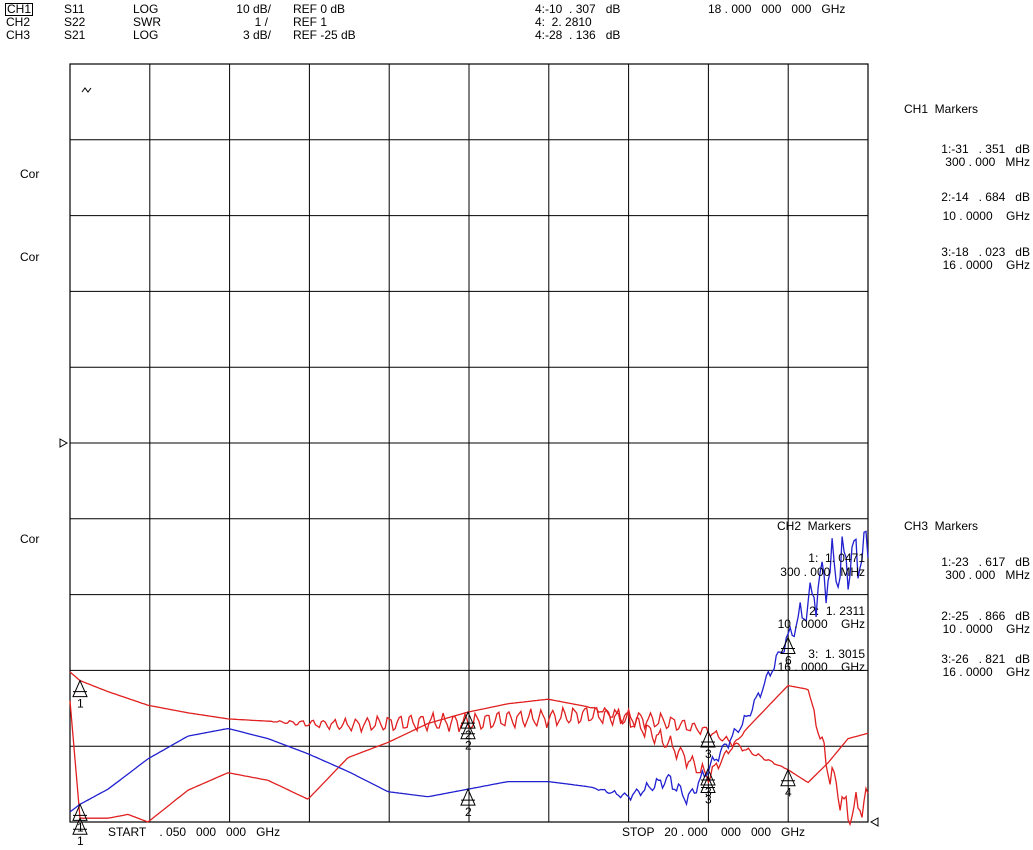 The height and width of the screenshot is (850, 1033). What do you see at coordinates (987, 162) in the screenshot?
I see `ch1-marker-1-freq: 300 . 000 MHz` at bounding box center [987, 162].